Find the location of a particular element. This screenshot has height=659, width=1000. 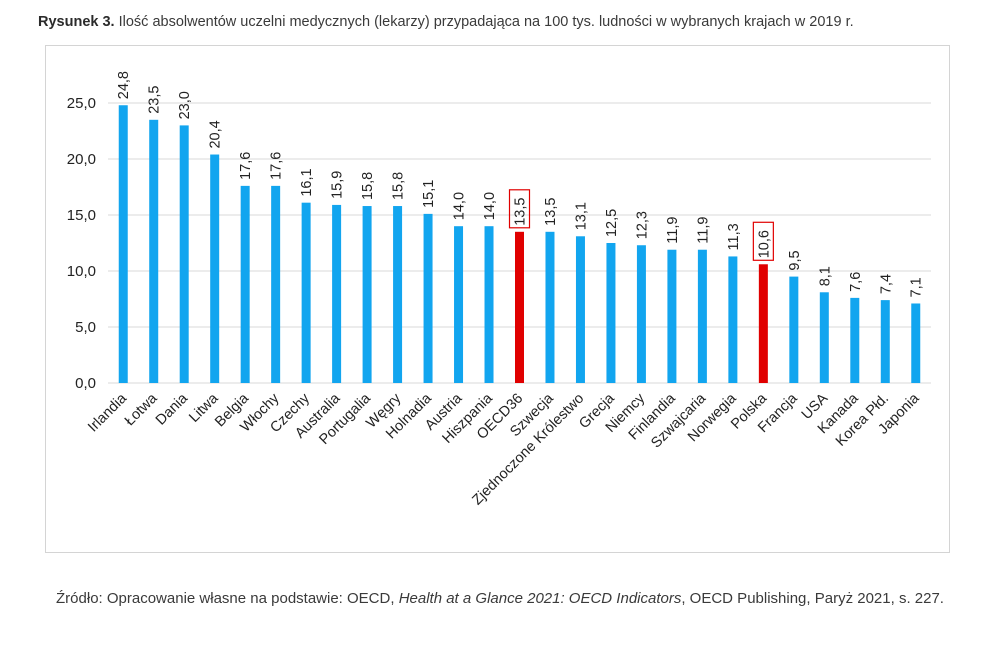

category-label: Irlandia is located at coordinates (108, 413).